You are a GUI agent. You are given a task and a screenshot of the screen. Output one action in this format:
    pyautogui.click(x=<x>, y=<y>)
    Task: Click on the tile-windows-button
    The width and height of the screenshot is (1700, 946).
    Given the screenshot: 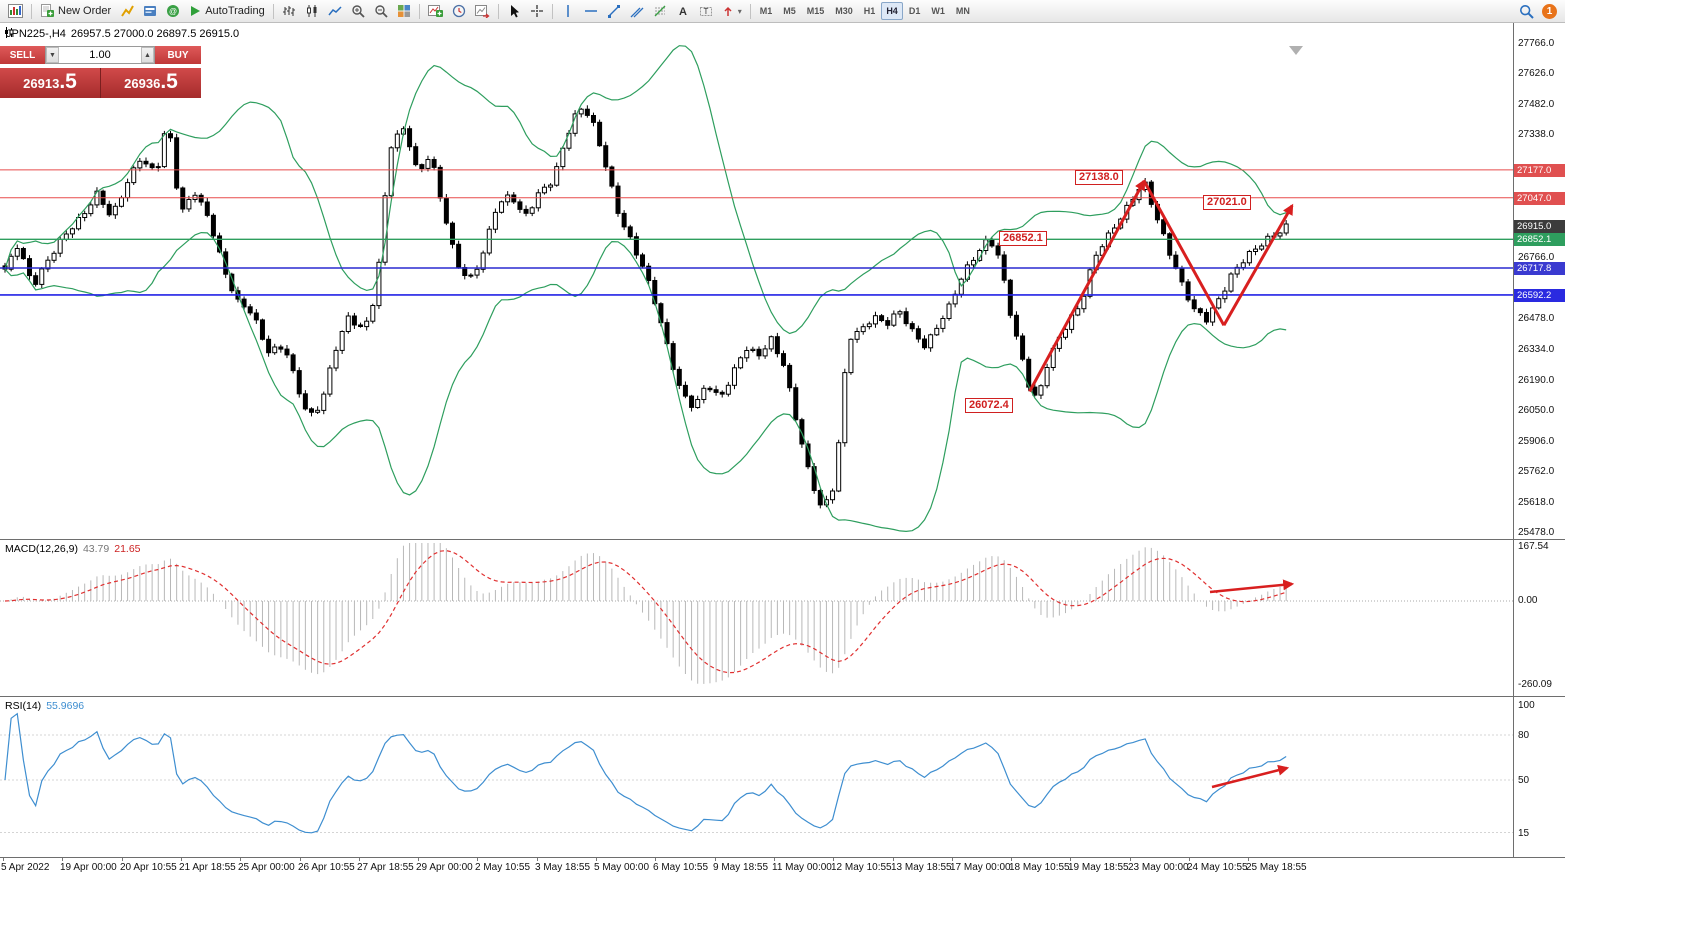 What is the action you would take?
    pyautogui.click(x=404, y=11)
    